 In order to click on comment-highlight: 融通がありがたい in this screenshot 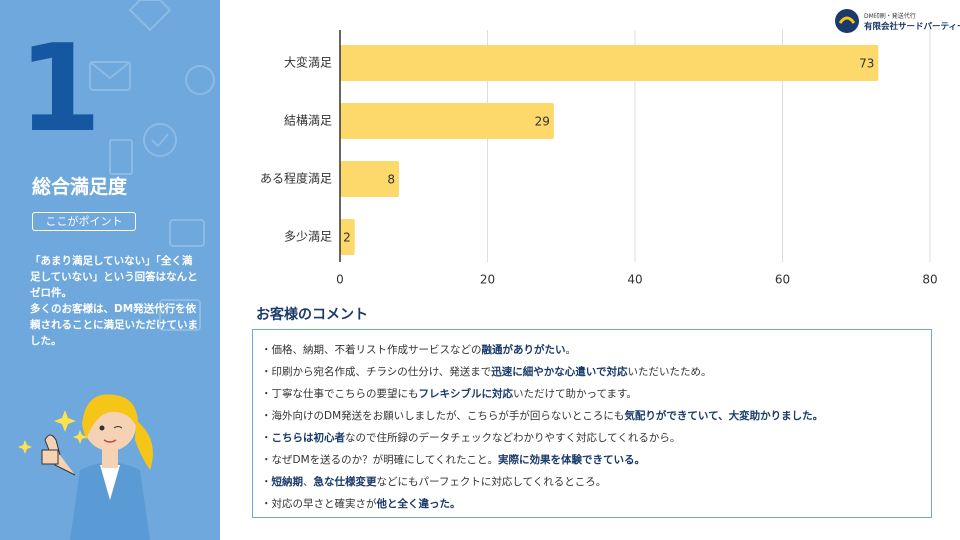, I will do `click(523, 350)`.